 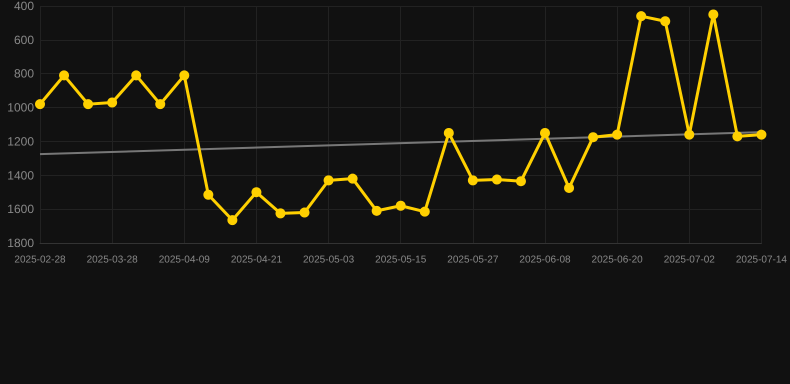 What do you see at coordinates (401, 260) in the screenshot?
I see `x-tick-label: 2025-05-15` at bounding box center [401, 260].